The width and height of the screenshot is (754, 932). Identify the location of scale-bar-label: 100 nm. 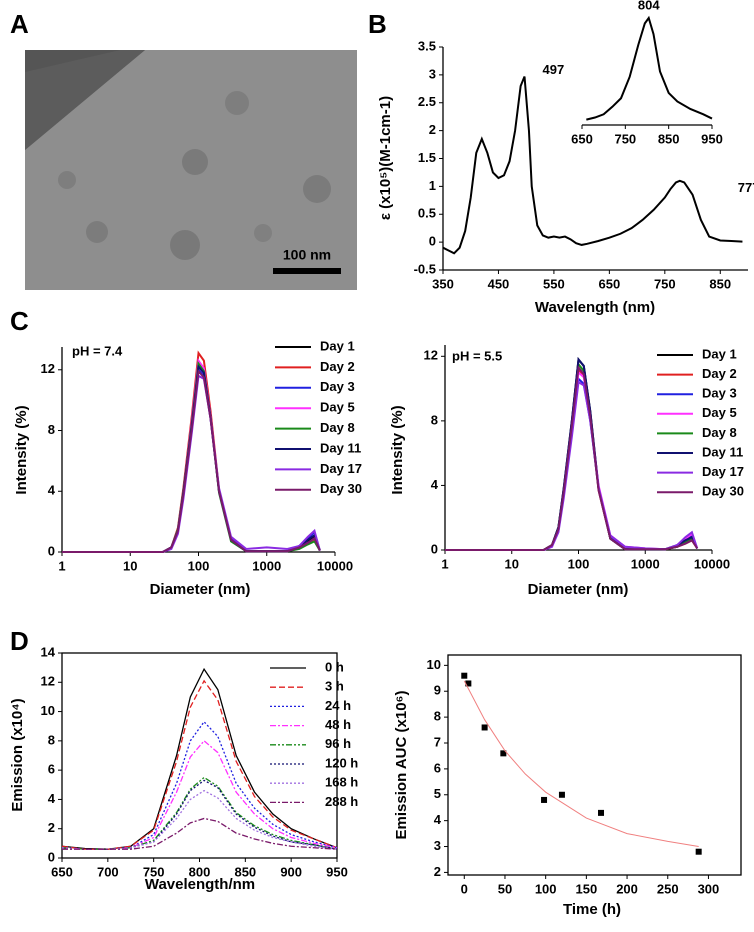
(307, 255).